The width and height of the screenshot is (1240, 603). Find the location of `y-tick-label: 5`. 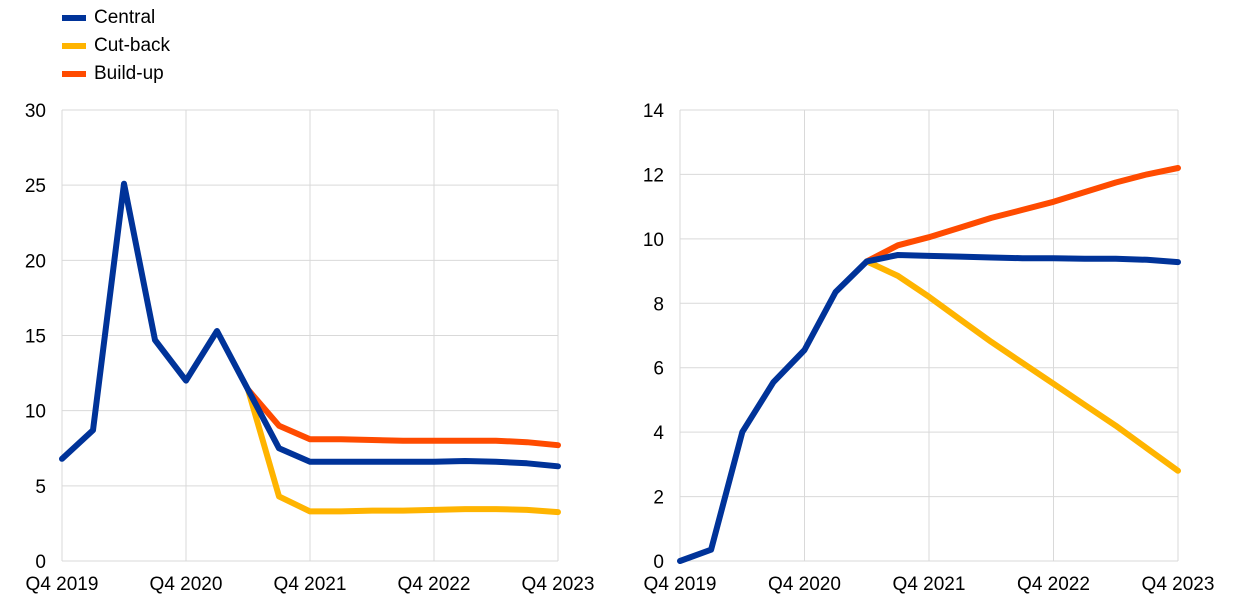

y-tick-label: 5 is located at coordinates (40, 487).